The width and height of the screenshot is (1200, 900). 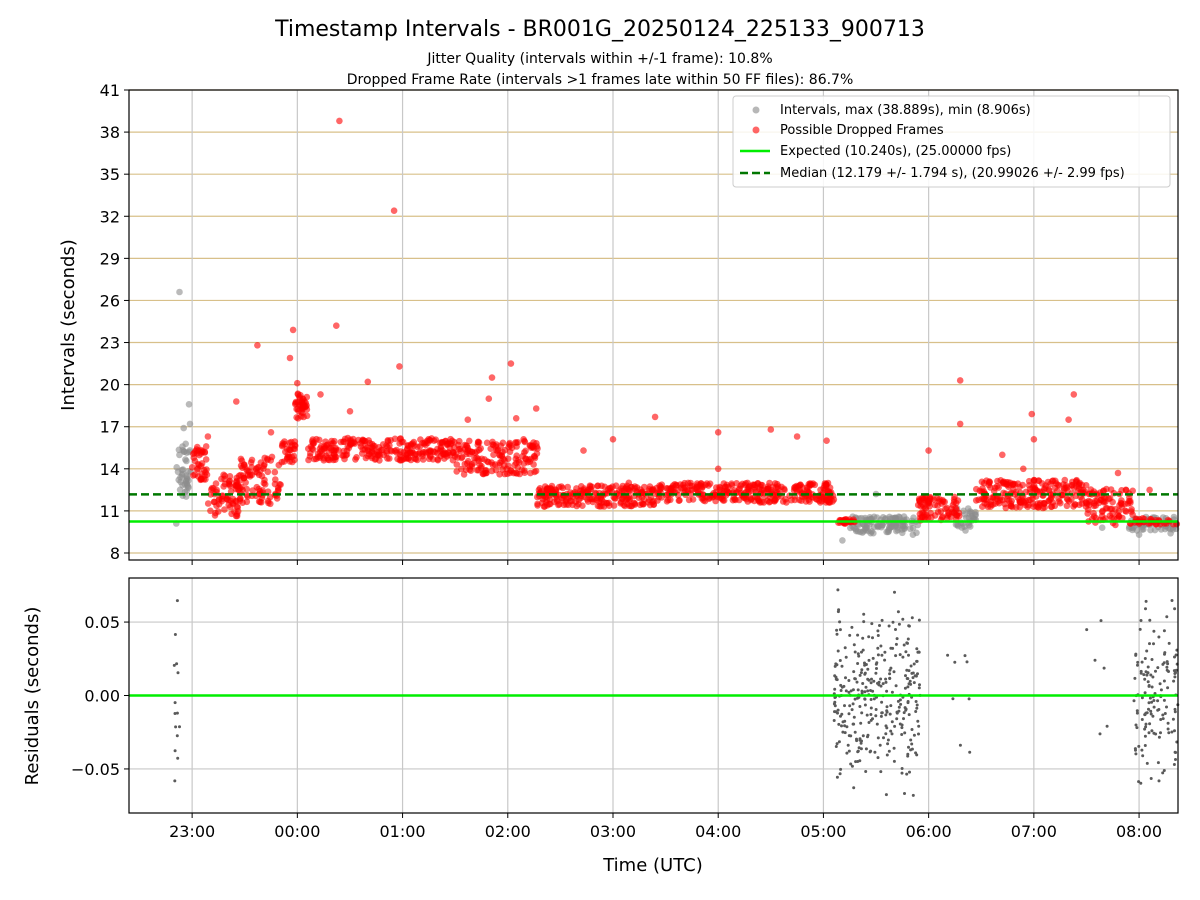 What do you see at coordinates (102, 696) in the screenshot?
I see `bottom-y-tick-label: 0.00` at bounding box center [102, 696].